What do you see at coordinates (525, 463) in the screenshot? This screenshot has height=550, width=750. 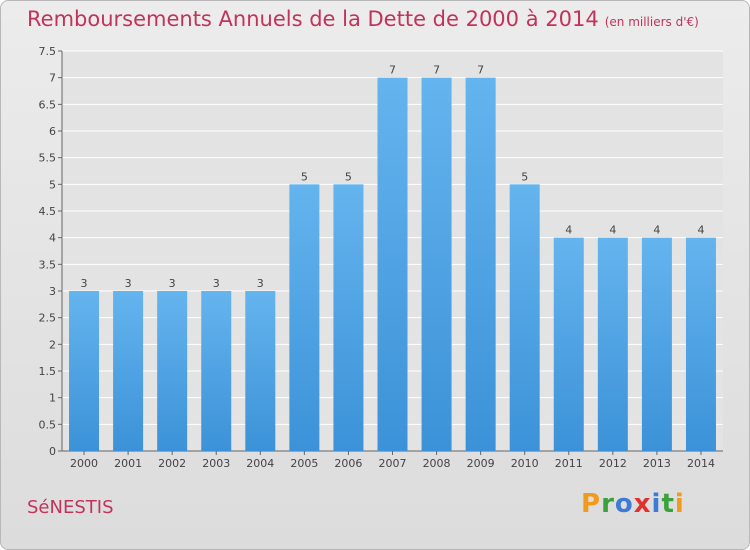 I see `x-tick-label: 2010` at bounding box center [525, 463].